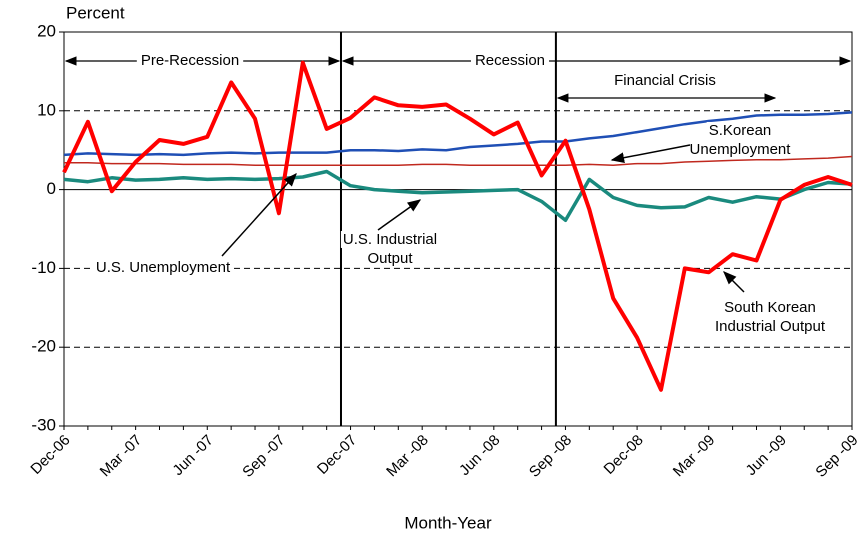  What do you see at coordinates (263, 456) in the screenshot?
I see `x-tick-label: Sep -07` at bounding box center [263, 456].